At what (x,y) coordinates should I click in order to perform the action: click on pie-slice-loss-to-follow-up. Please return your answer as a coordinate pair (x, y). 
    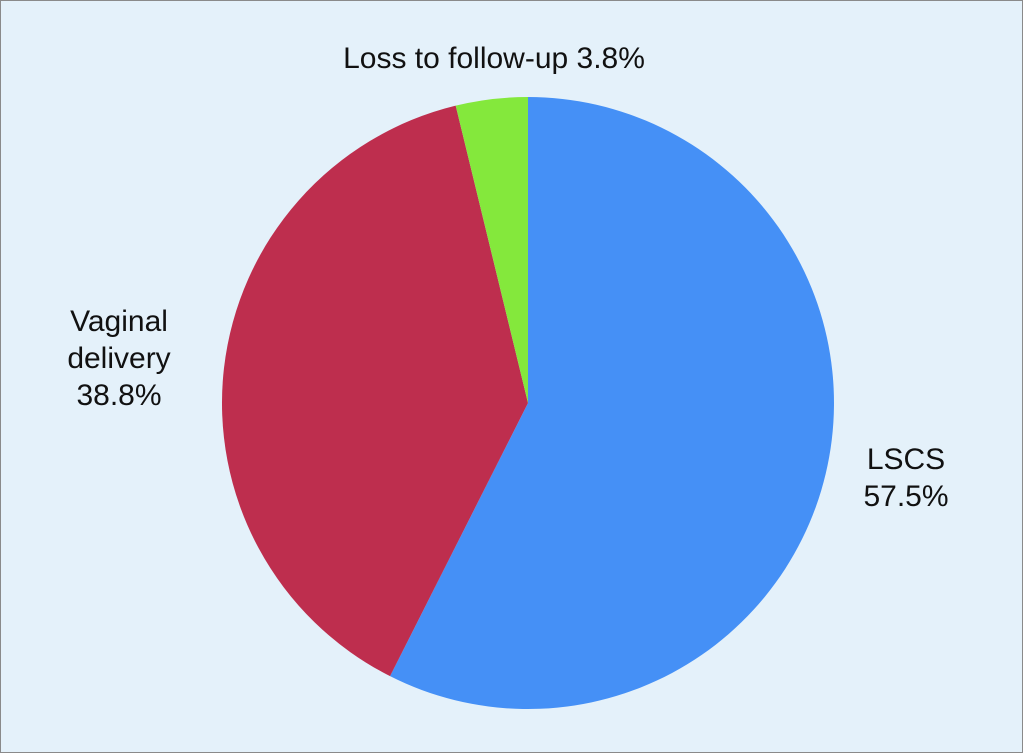
    Looking at the image, I should click on (491, 250).